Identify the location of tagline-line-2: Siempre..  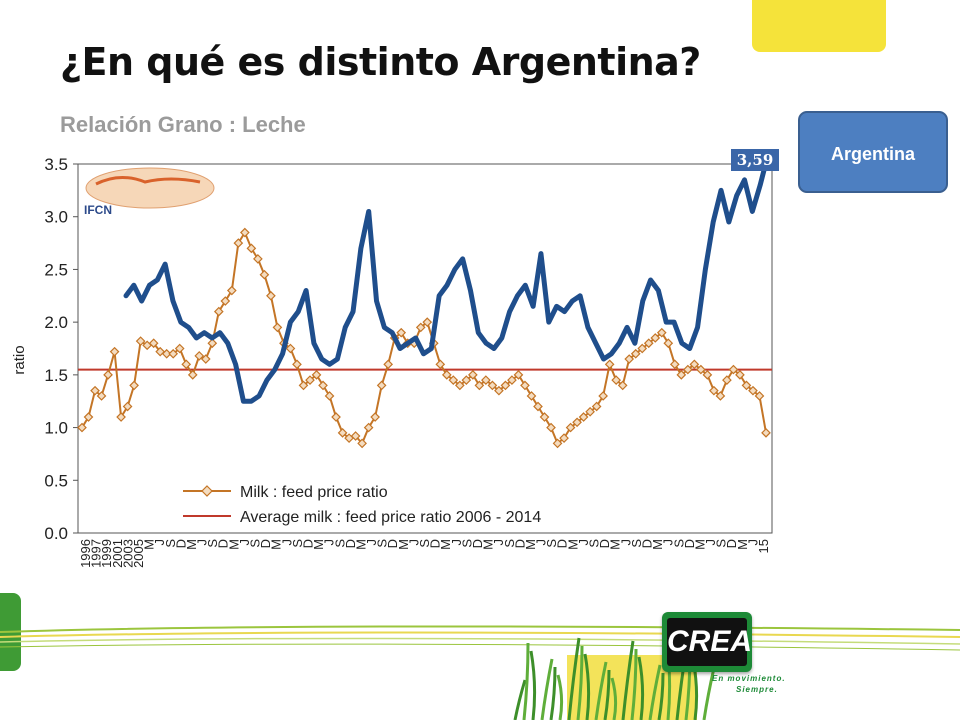
(757, 689).